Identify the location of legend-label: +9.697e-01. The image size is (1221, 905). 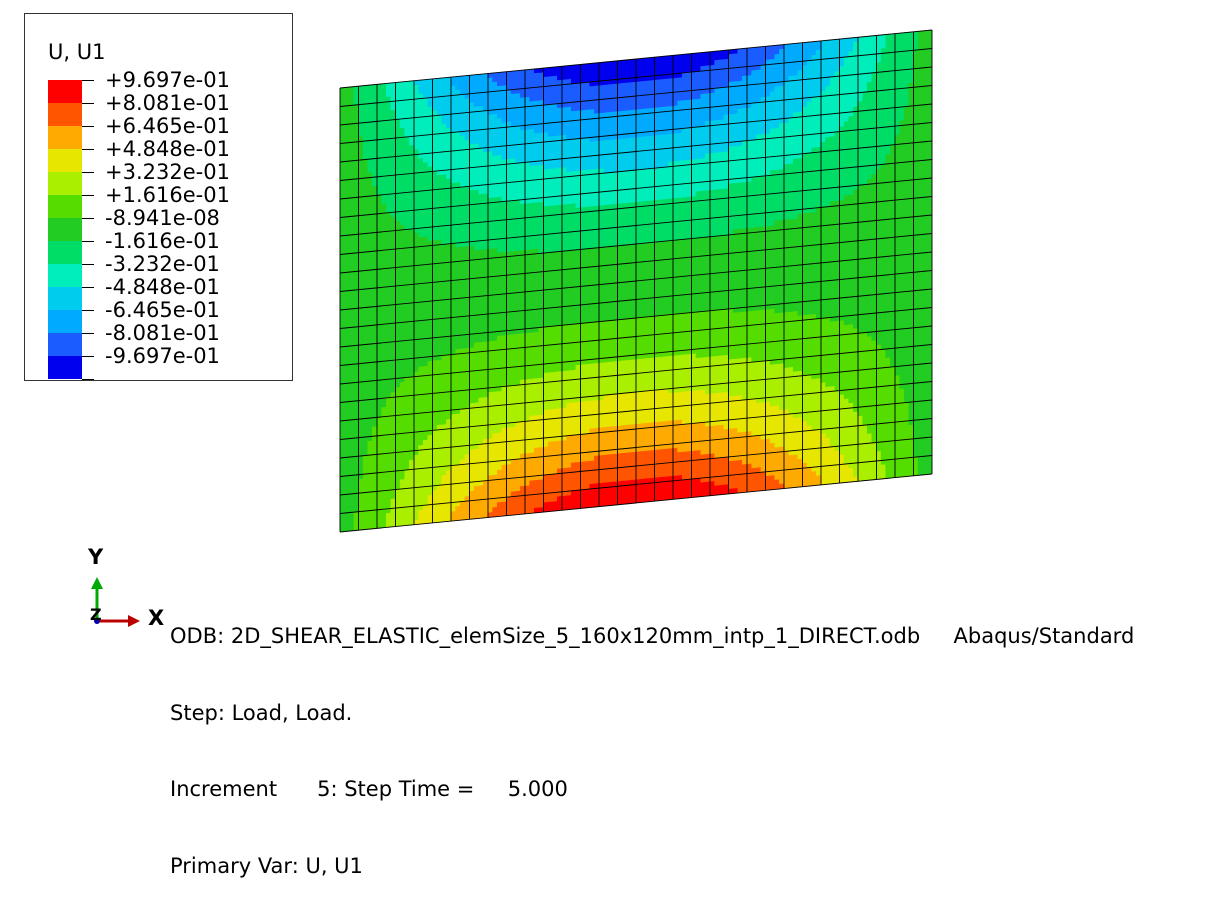
(167, 80).